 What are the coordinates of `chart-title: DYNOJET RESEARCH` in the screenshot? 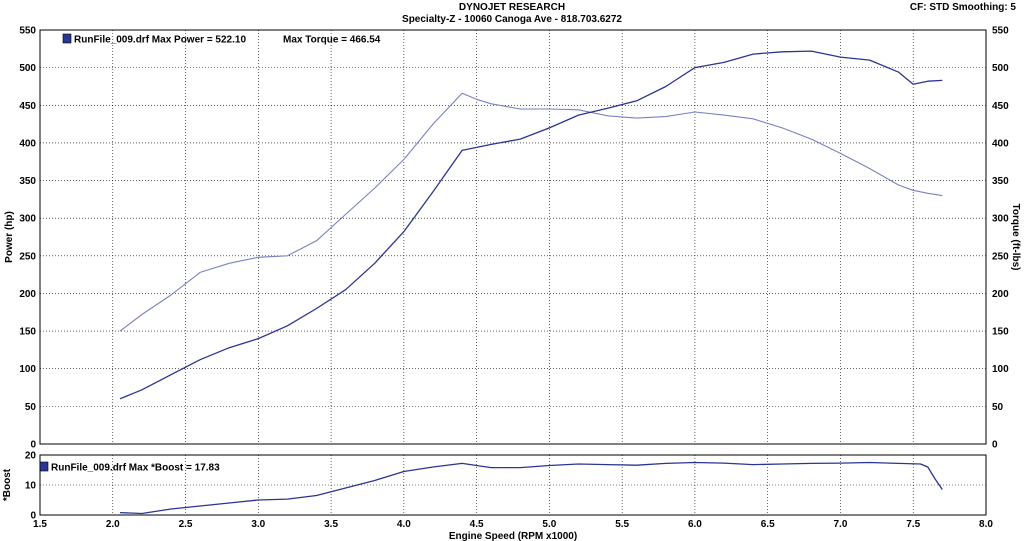 It's located at (512, 7).